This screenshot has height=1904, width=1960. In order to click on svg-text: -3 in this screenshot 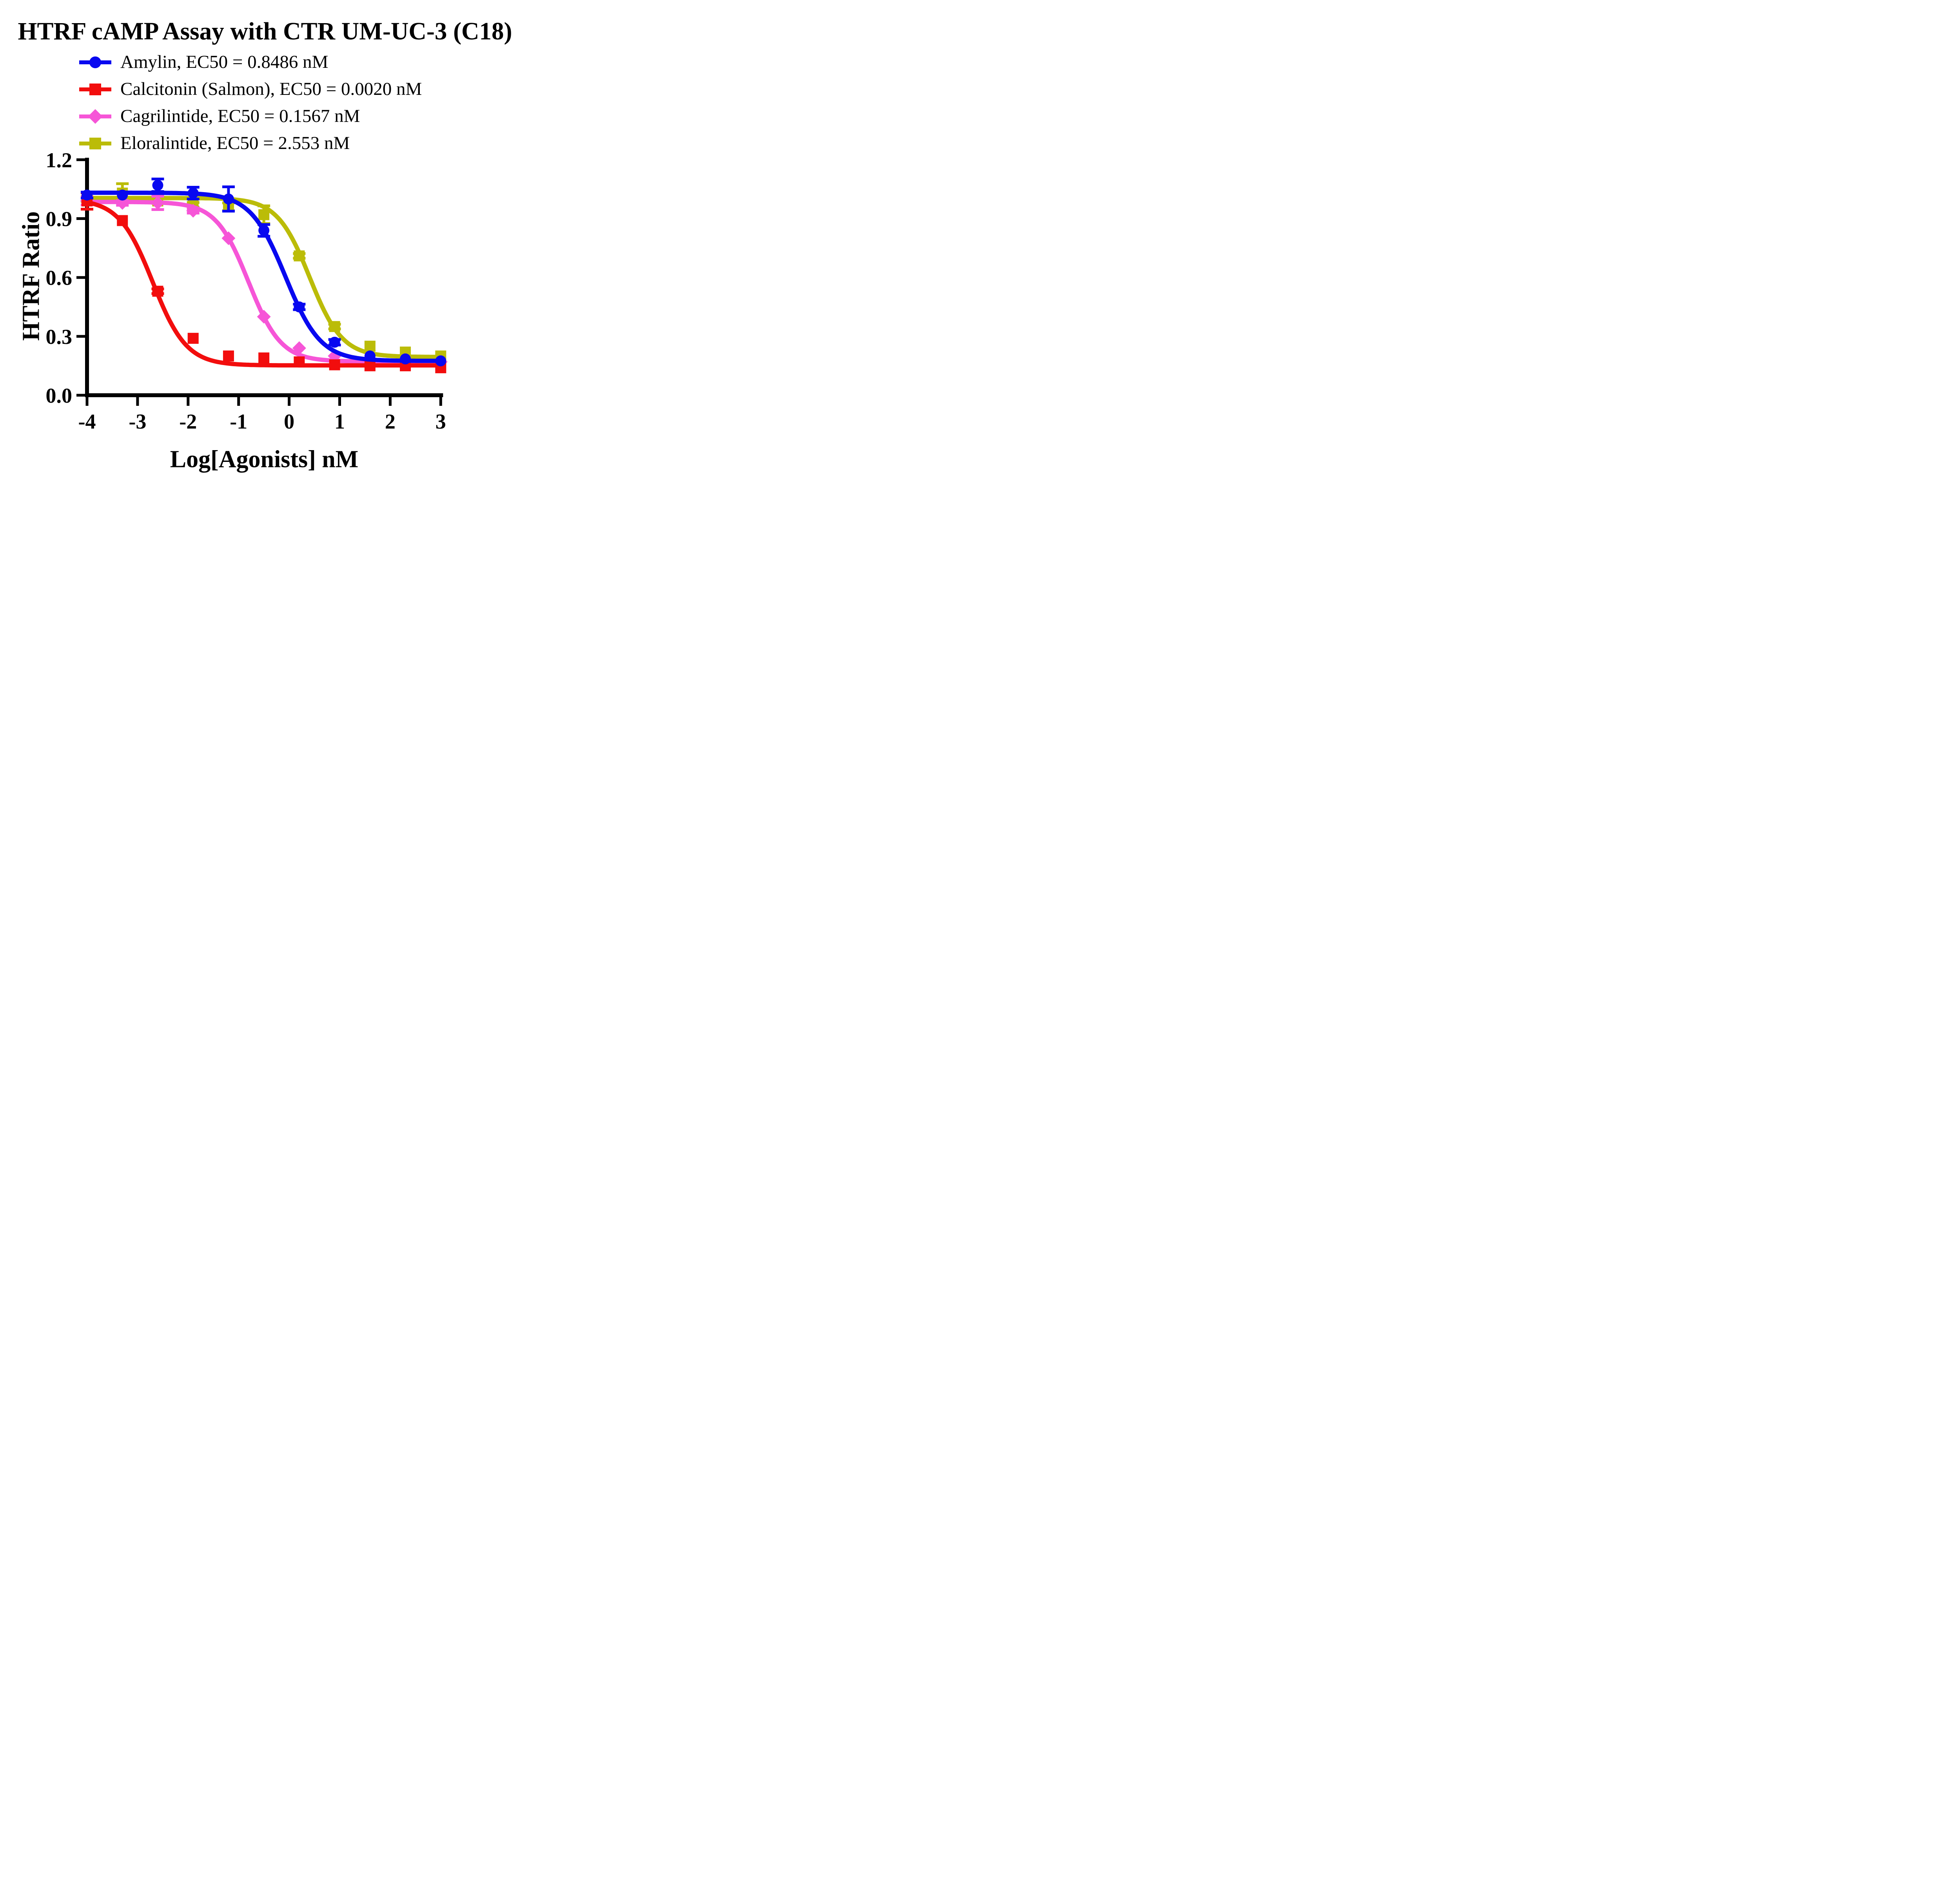, I will do `click(137, 421)`.